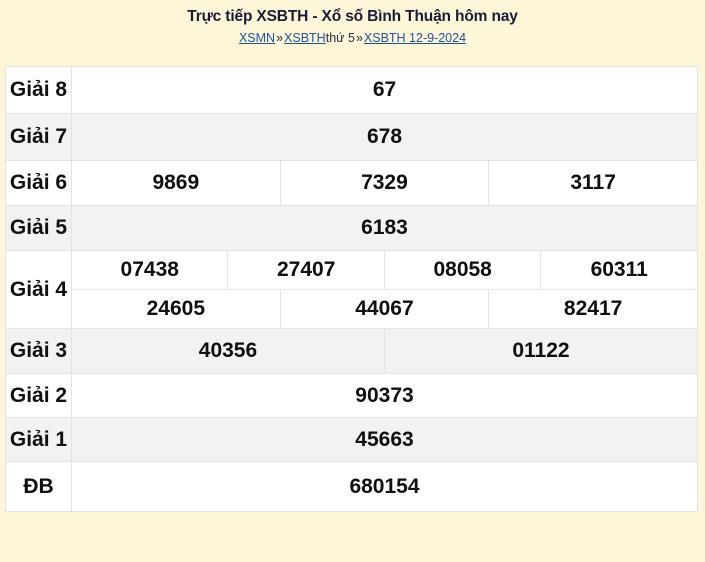 This screenshot has width=705, height=562. I want to click on prize-value-7-0: 678, so click(384, 137).